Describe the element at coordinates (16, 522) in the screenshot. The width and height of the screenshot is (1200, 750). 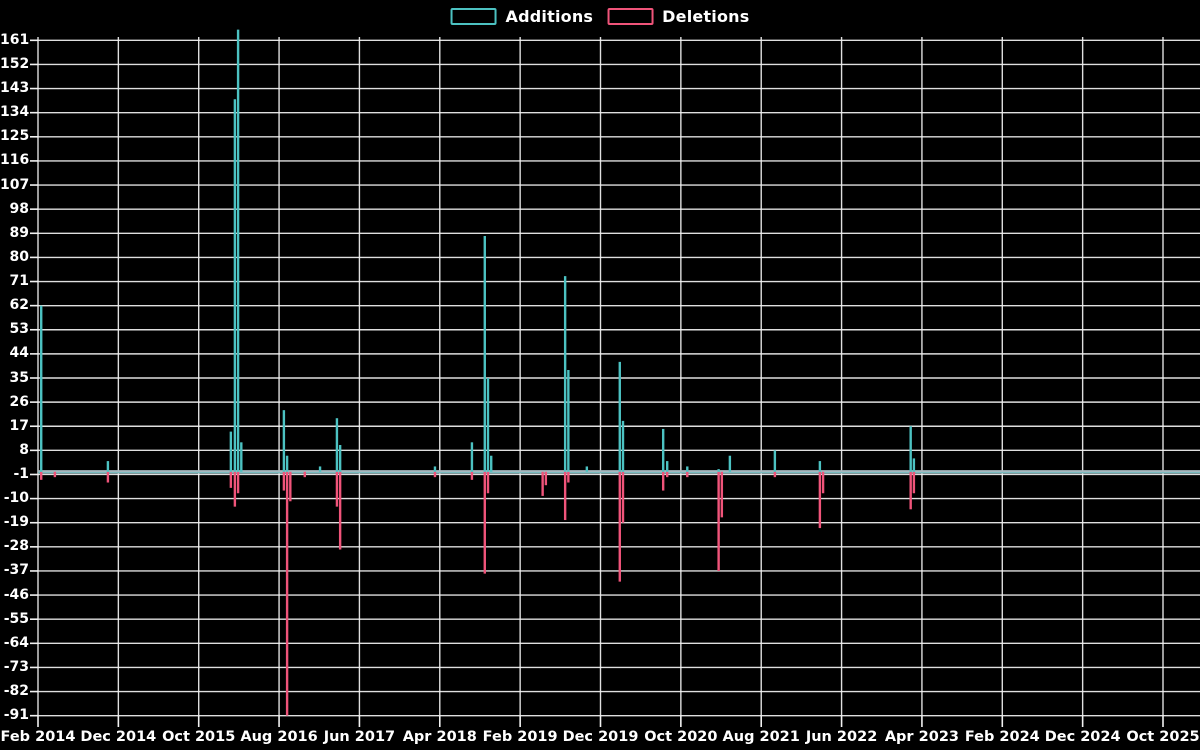
I see `y-tick-label: -19` at that location.